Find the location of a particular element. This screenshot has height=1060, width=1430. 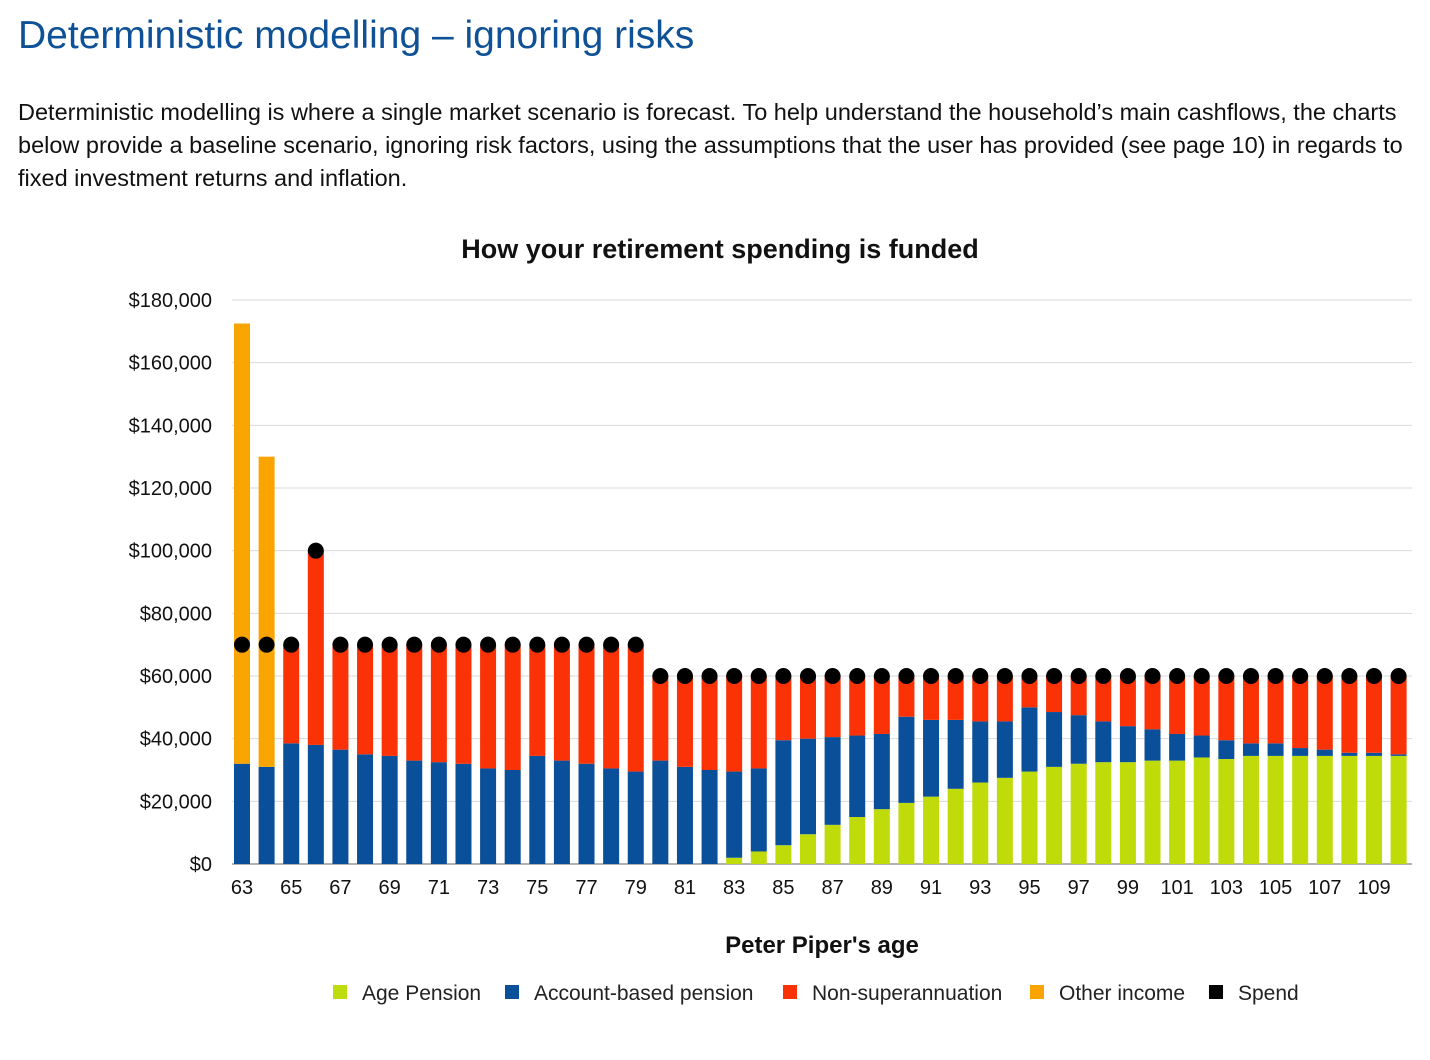

y-tick-label: $120,000 is located at coordinates (170, 489).